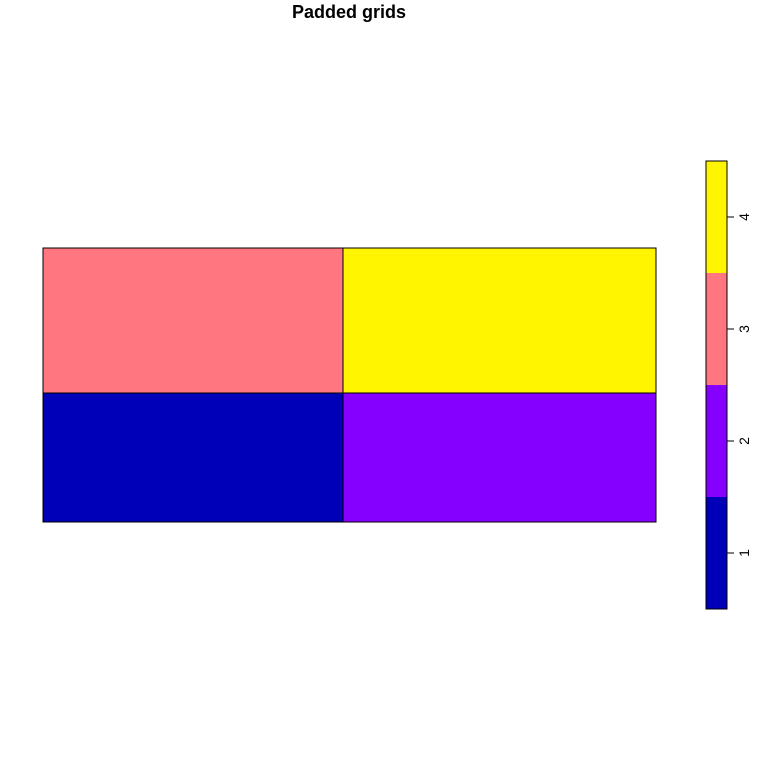 This screenshot has height=768, width=768. Describe the element at coordinates (744, 329) in the screenshot. I see `colorbar-tick-label: 3` at that location.